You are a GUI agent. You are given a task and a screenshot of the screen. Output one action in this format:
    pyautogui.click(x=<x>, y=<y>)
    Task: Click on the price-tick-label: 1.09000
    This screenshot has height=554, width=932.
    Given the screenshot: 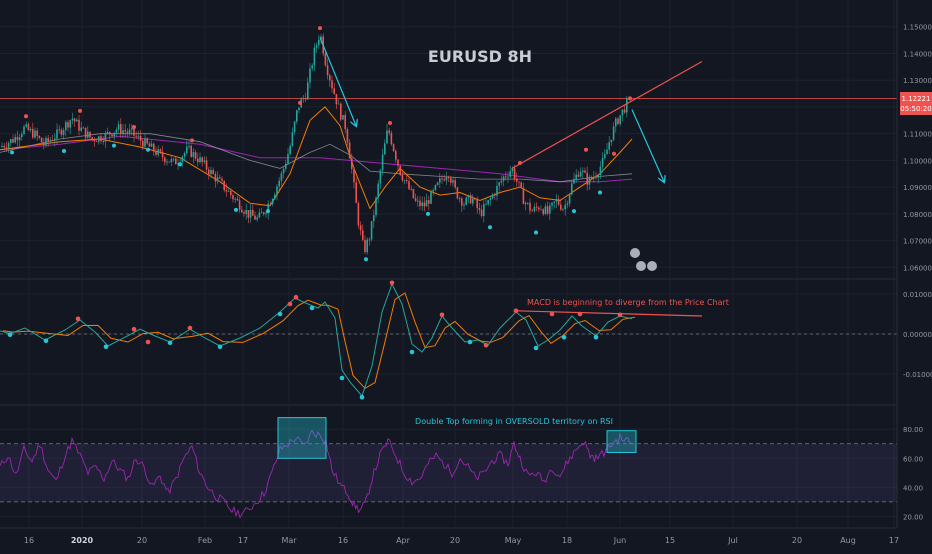 What is the action you would take?
    pyautogui.click(x=917, y=188)
    